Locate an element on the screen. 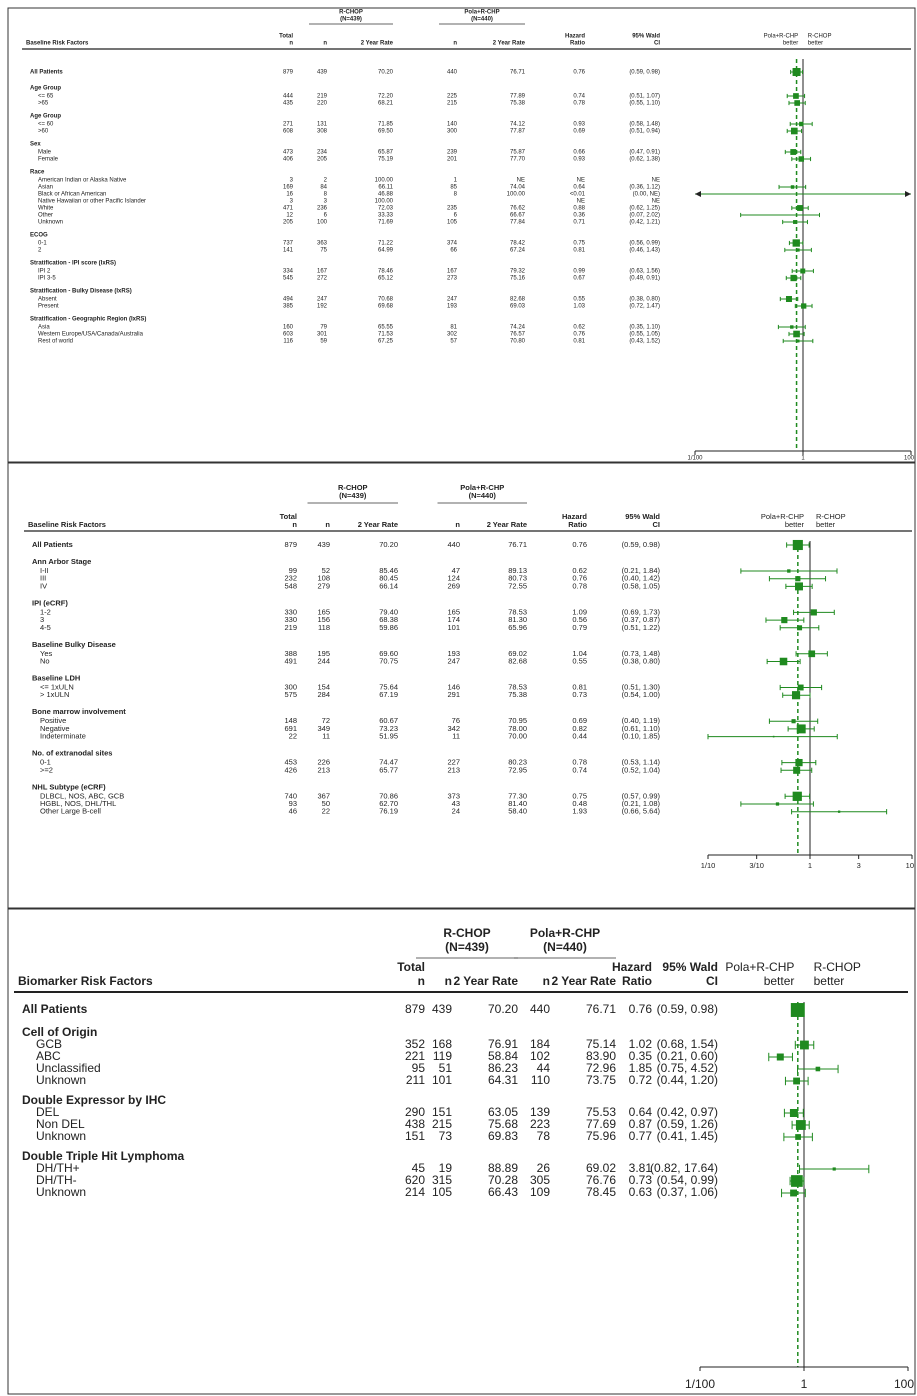 The height and width of the screenshot is (1396, 917). cell-rate1: 69.83 is located at coordinates (503, 1136).